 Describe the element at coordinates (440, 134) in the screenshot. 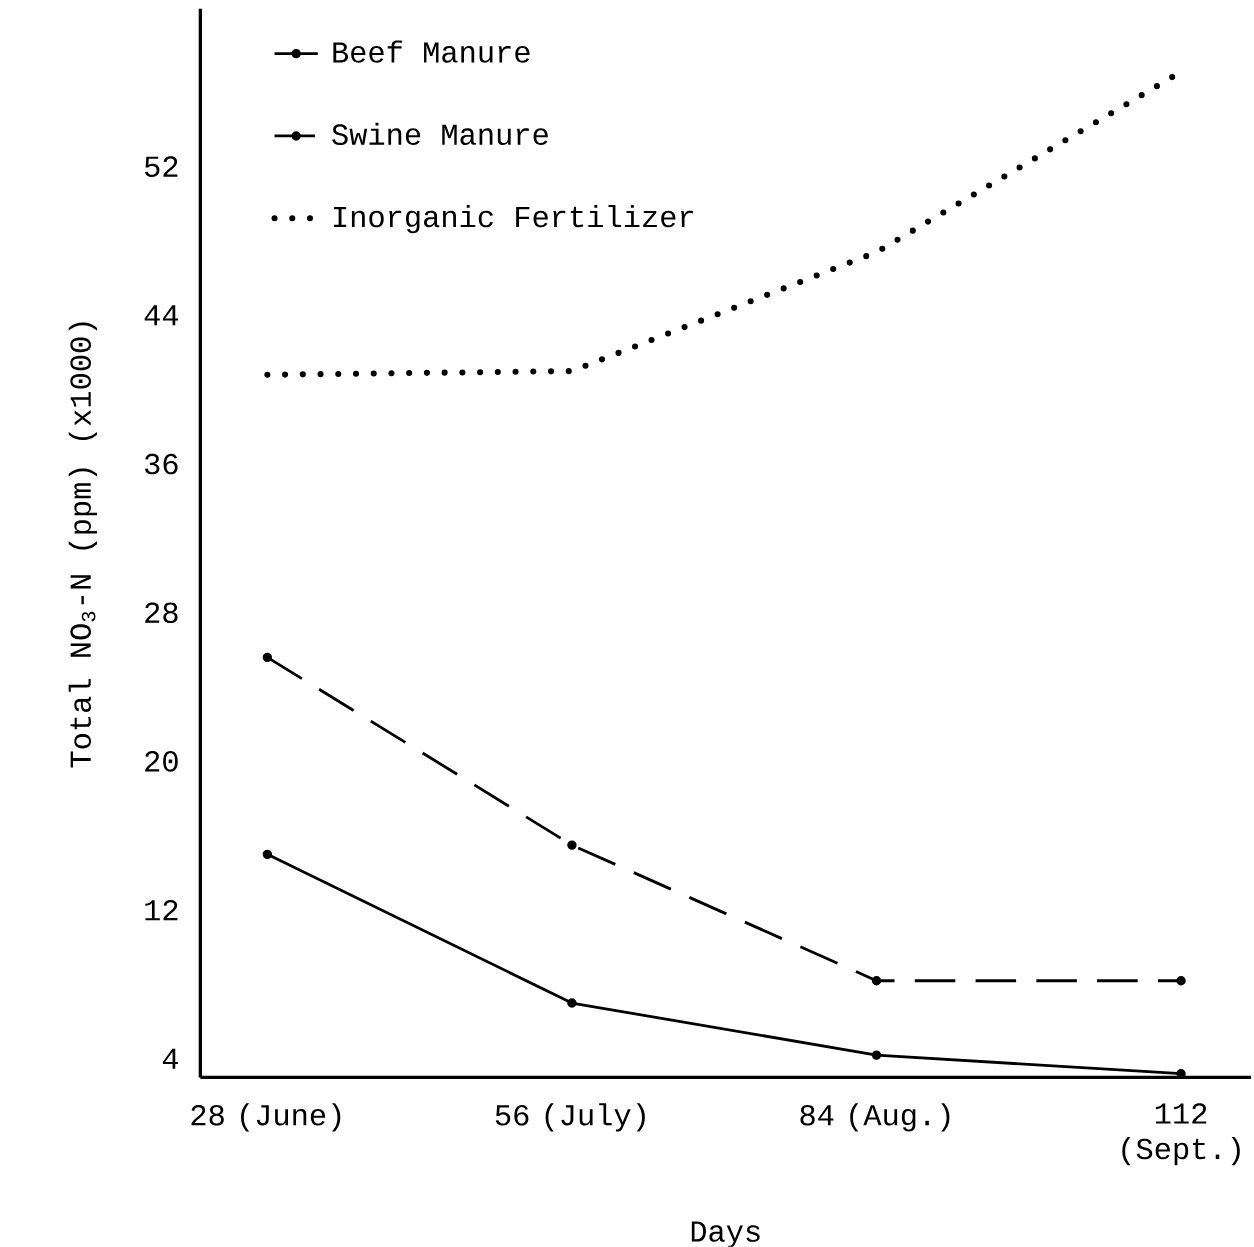

I see `legend-label: Swine Manure` at that location.